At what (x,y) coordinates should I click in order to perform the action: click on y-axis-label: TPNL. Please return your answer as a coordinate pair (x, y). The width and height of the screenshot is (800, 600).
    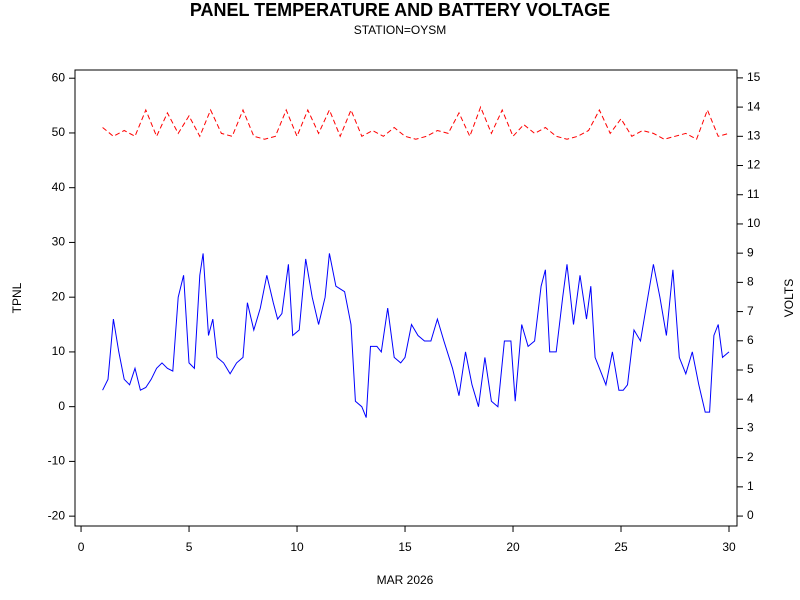
    Looking at the image, I should click on (17, 297).